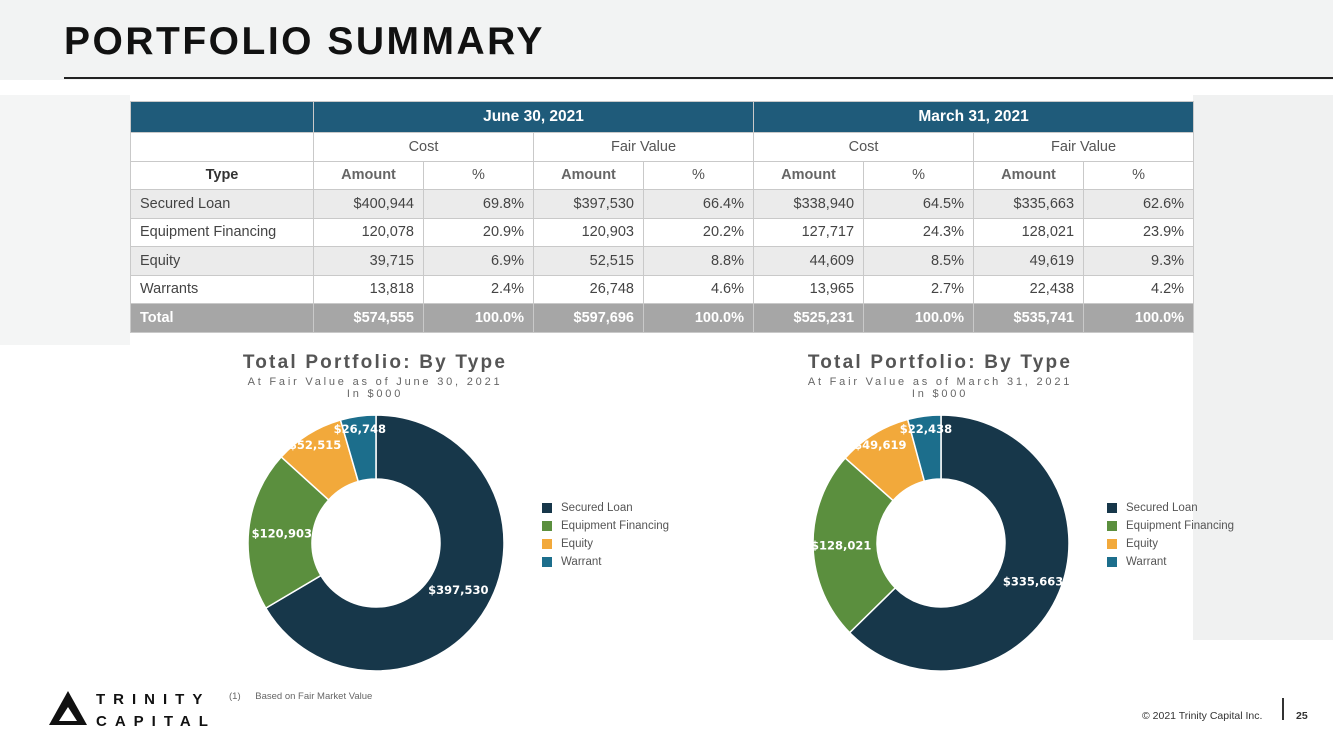 Image resolution: width=1333 pixels, height=750 pixels. Describe the element at coordinates (809, 261) in the screenshot. I see `table-cell: 44,609` at that location.